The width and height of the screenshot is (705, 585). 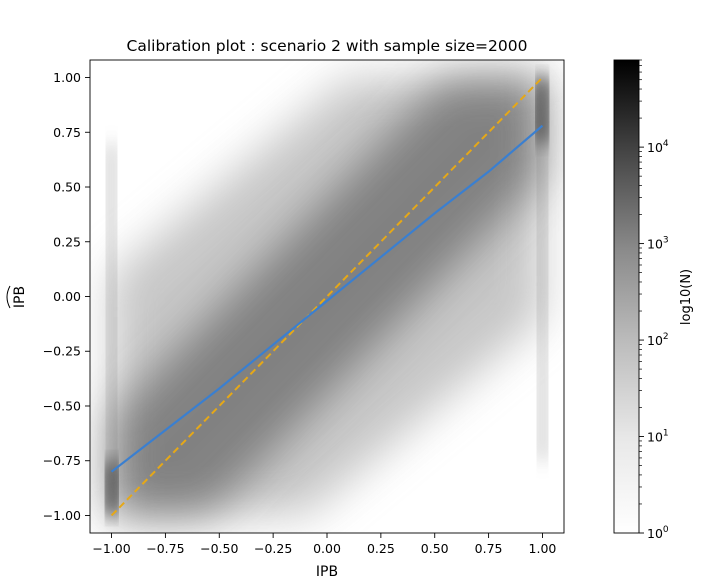 I want to click on y-tick-label: 0.25, so click(x=67, y=241).